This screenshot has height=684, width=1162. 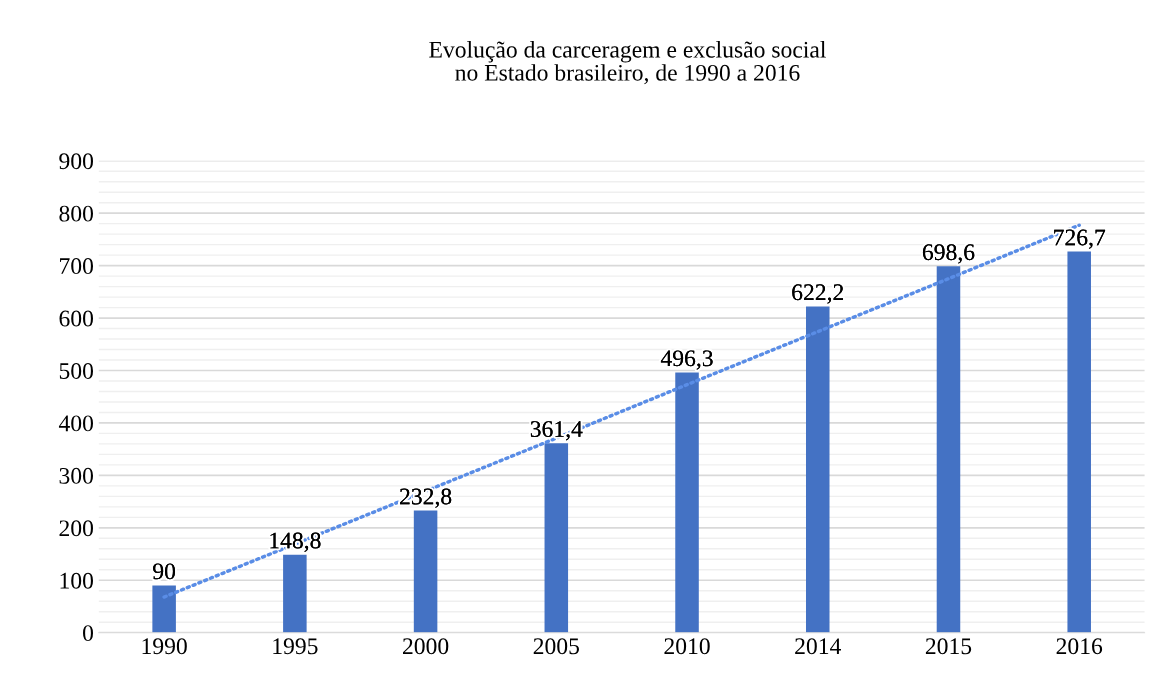 I want to click on y-tick-label: 200, so click(x=76, y=528).